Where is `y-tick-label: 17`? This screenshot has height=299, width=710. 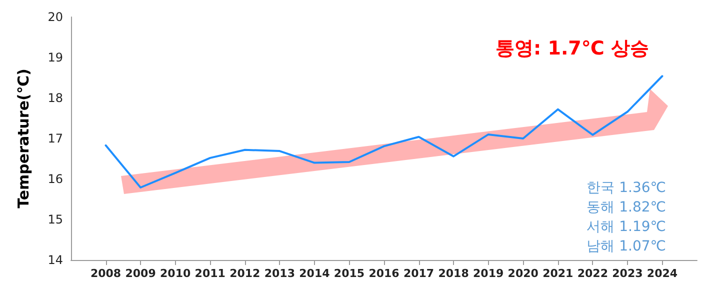 y-tick-label: 17 is located at coordinates (55, 139).